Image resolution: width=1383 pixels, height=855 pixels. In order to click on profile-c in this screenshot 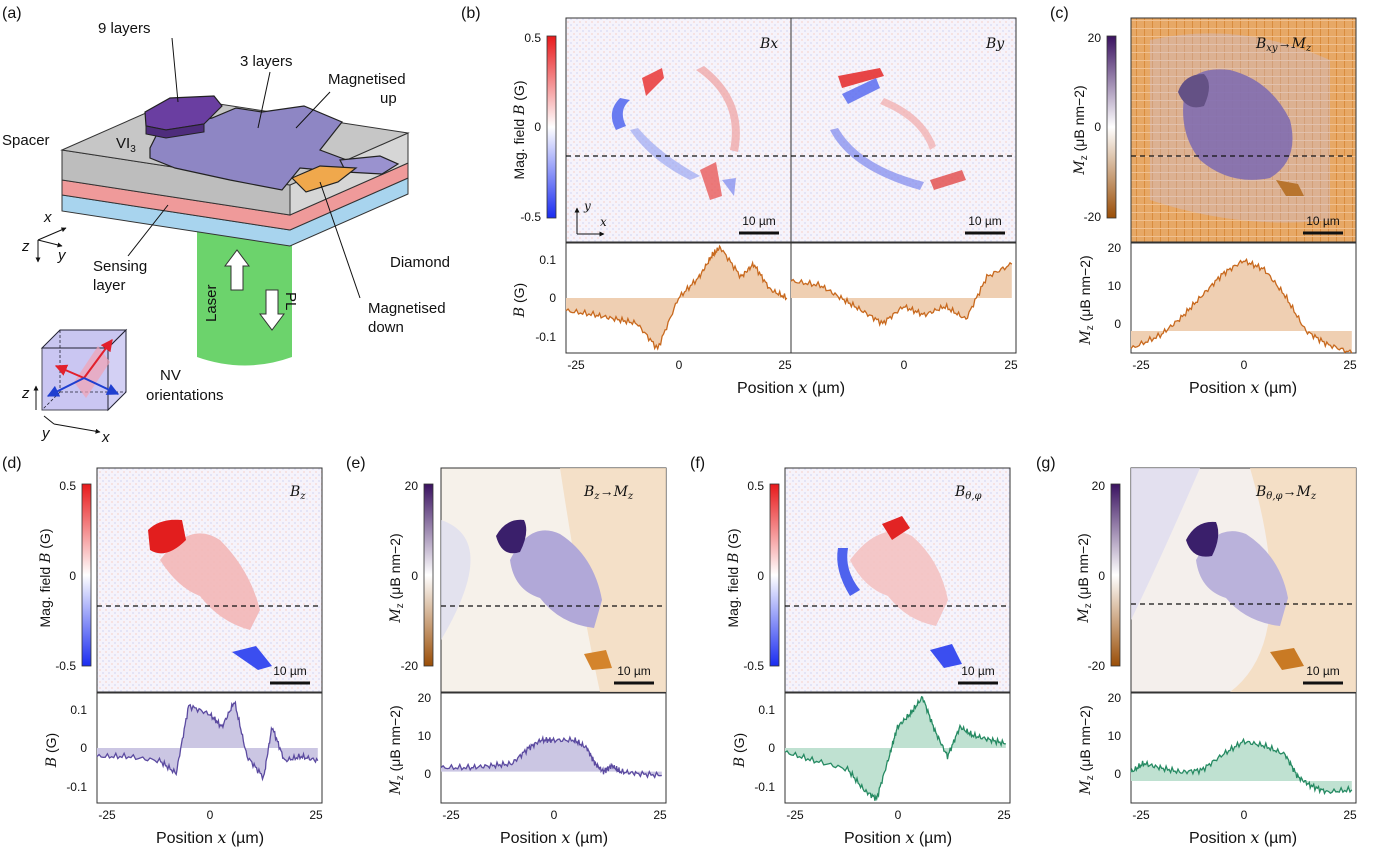, I will do `click(1243, 298)`.